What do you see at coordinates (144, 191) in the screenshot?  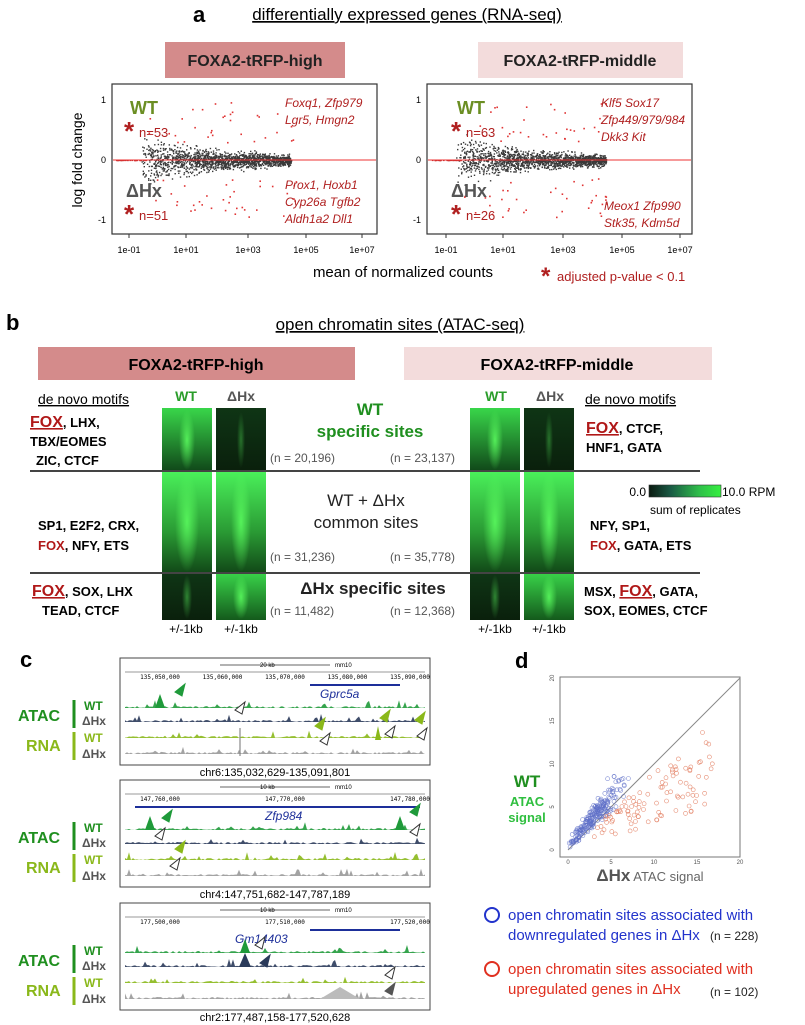 I see `ma-high-hx-label: ΔHx` at bounding box center [144, 191].